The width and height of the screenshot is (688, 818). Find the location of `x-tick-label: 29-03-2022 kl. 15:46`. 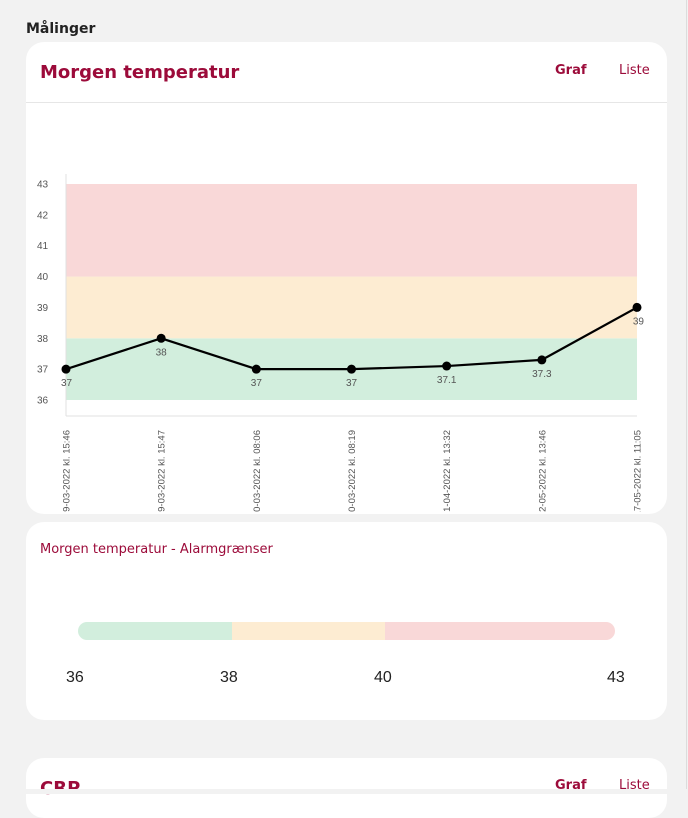

x-tick-label: 29-03-2022 kl. 15:46 is located at coordinates (67, 471).